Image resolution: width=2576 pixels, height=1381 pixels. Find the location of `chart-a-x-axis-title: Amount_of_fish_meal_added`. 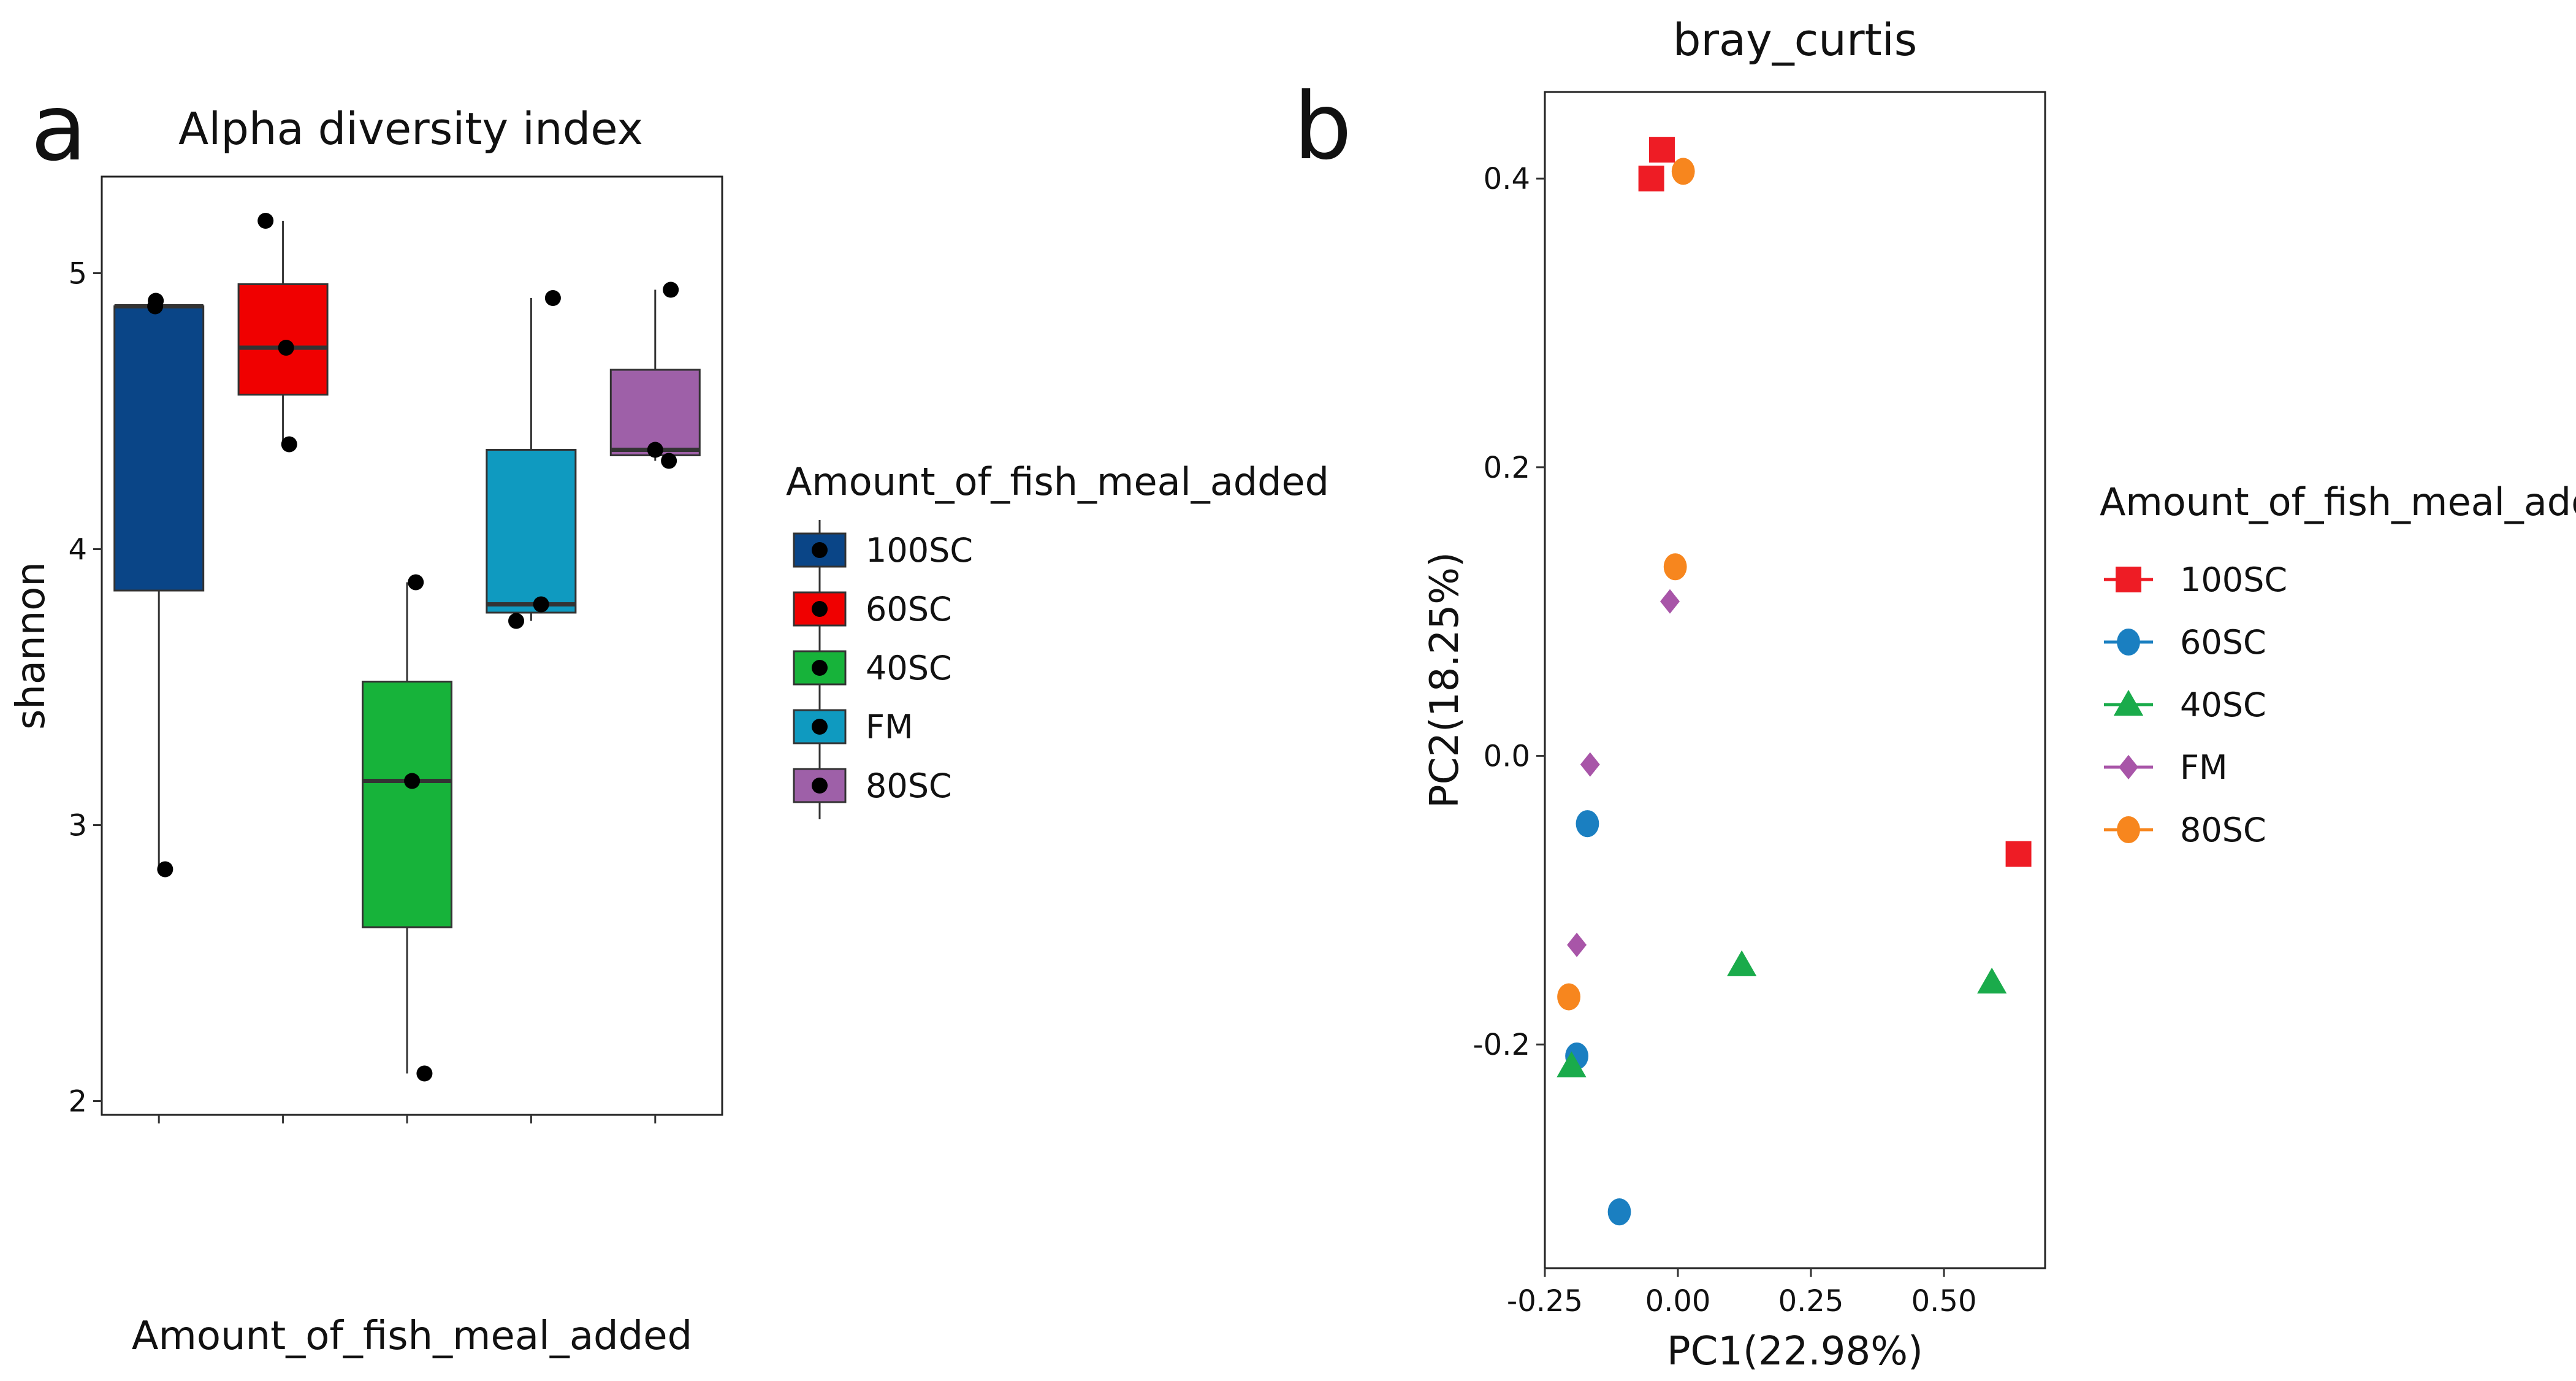

chart-a-x-axis-title: Amount_of_fish_meal_added is located at coordinates (412, 1336).